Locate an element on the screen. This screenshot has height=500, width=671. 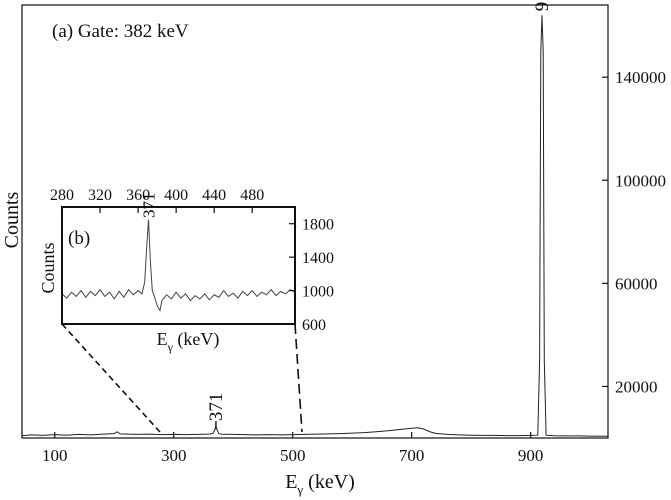
inset-x-tick-label: 440 is located at coordinates (214, 195).